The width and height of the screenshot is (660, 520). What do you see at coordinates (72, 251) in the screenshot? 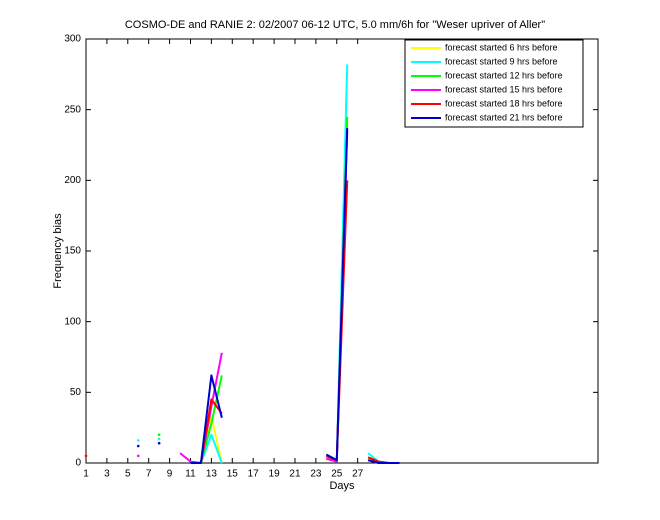
I see `y-tick-label: 150` at bounding box center [72, 251].